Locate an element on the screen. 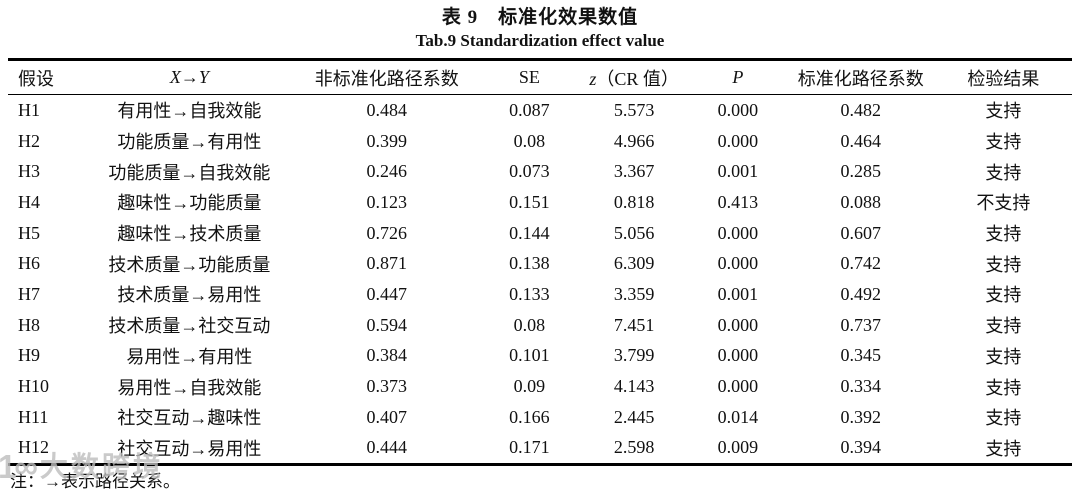 This screenshot has width=1080, height=496. table-row: H10 易用性→自我效能 0.373 0.09 4.143 0.000 0.334 支持 is located at coordinates (540, 386).